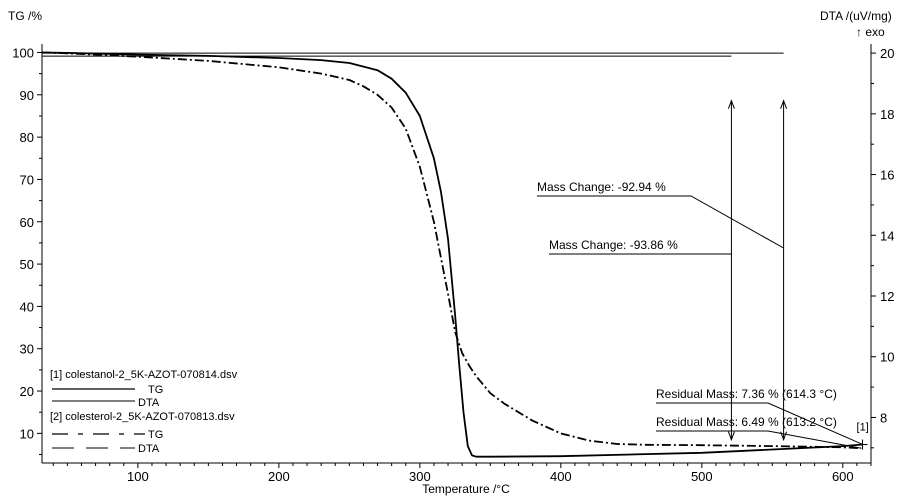  I want to click on y-right-tick-label: 16, so click(887, 175).